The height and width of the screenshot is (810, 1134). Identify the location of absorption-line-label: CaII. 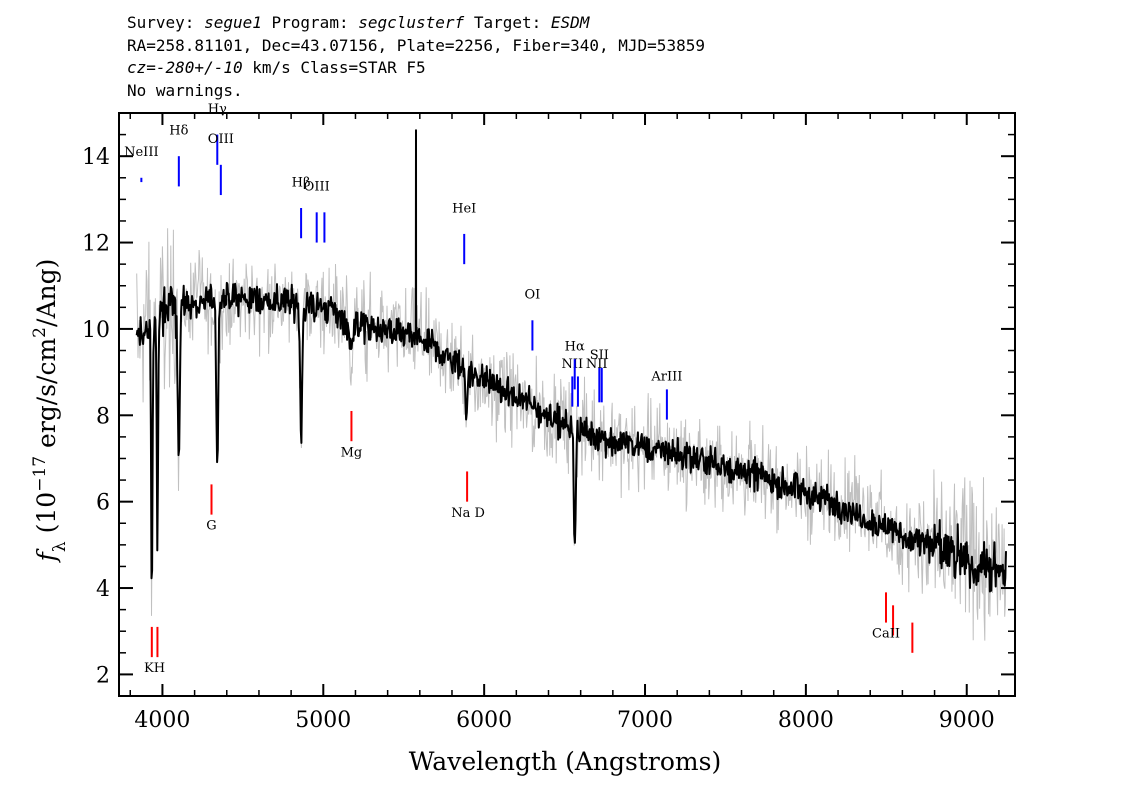
(886, 634).